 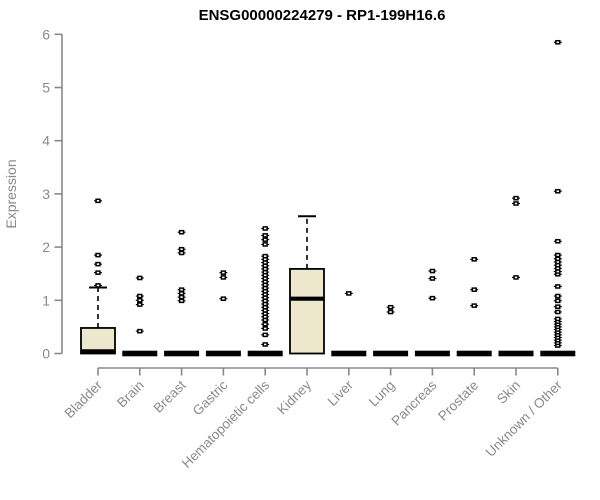 I want to click on box-kidney, so click(x=307, y=311).